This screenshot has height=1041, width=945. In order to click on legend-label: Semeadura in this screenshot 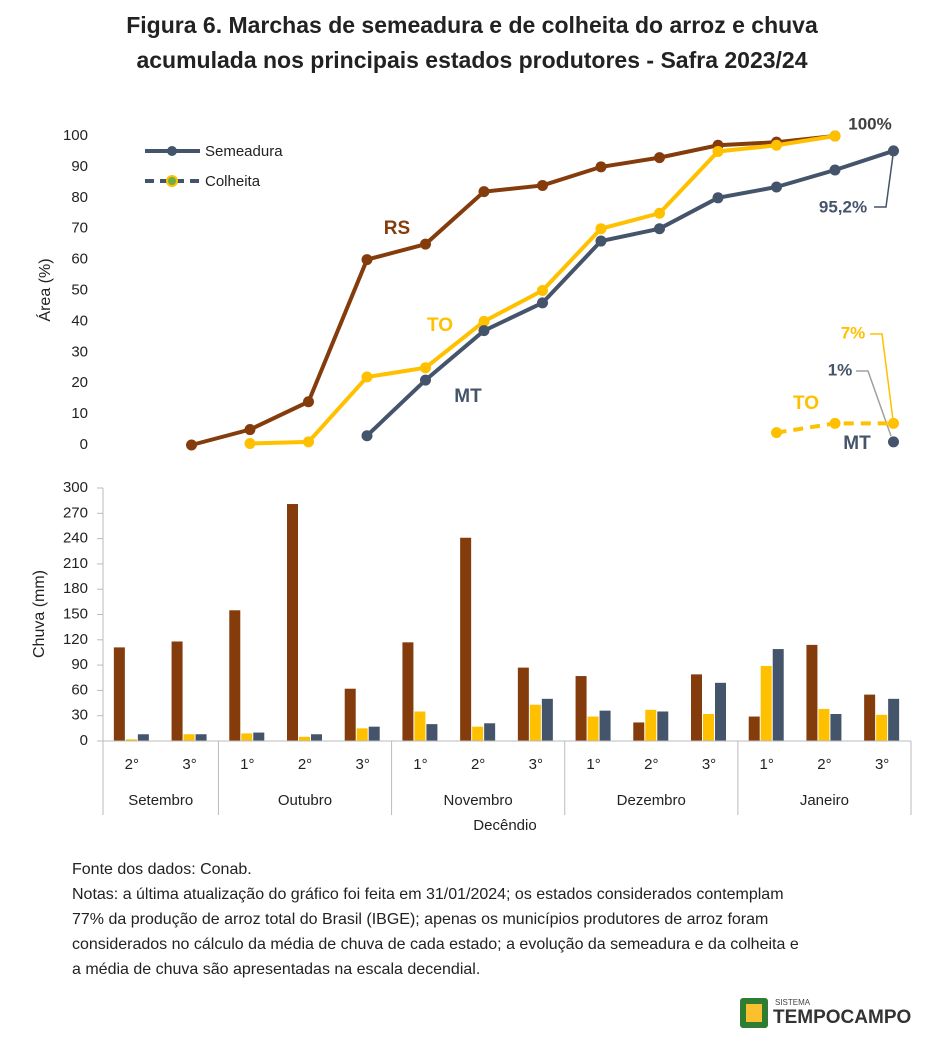, I will do `click(244, 151)`.